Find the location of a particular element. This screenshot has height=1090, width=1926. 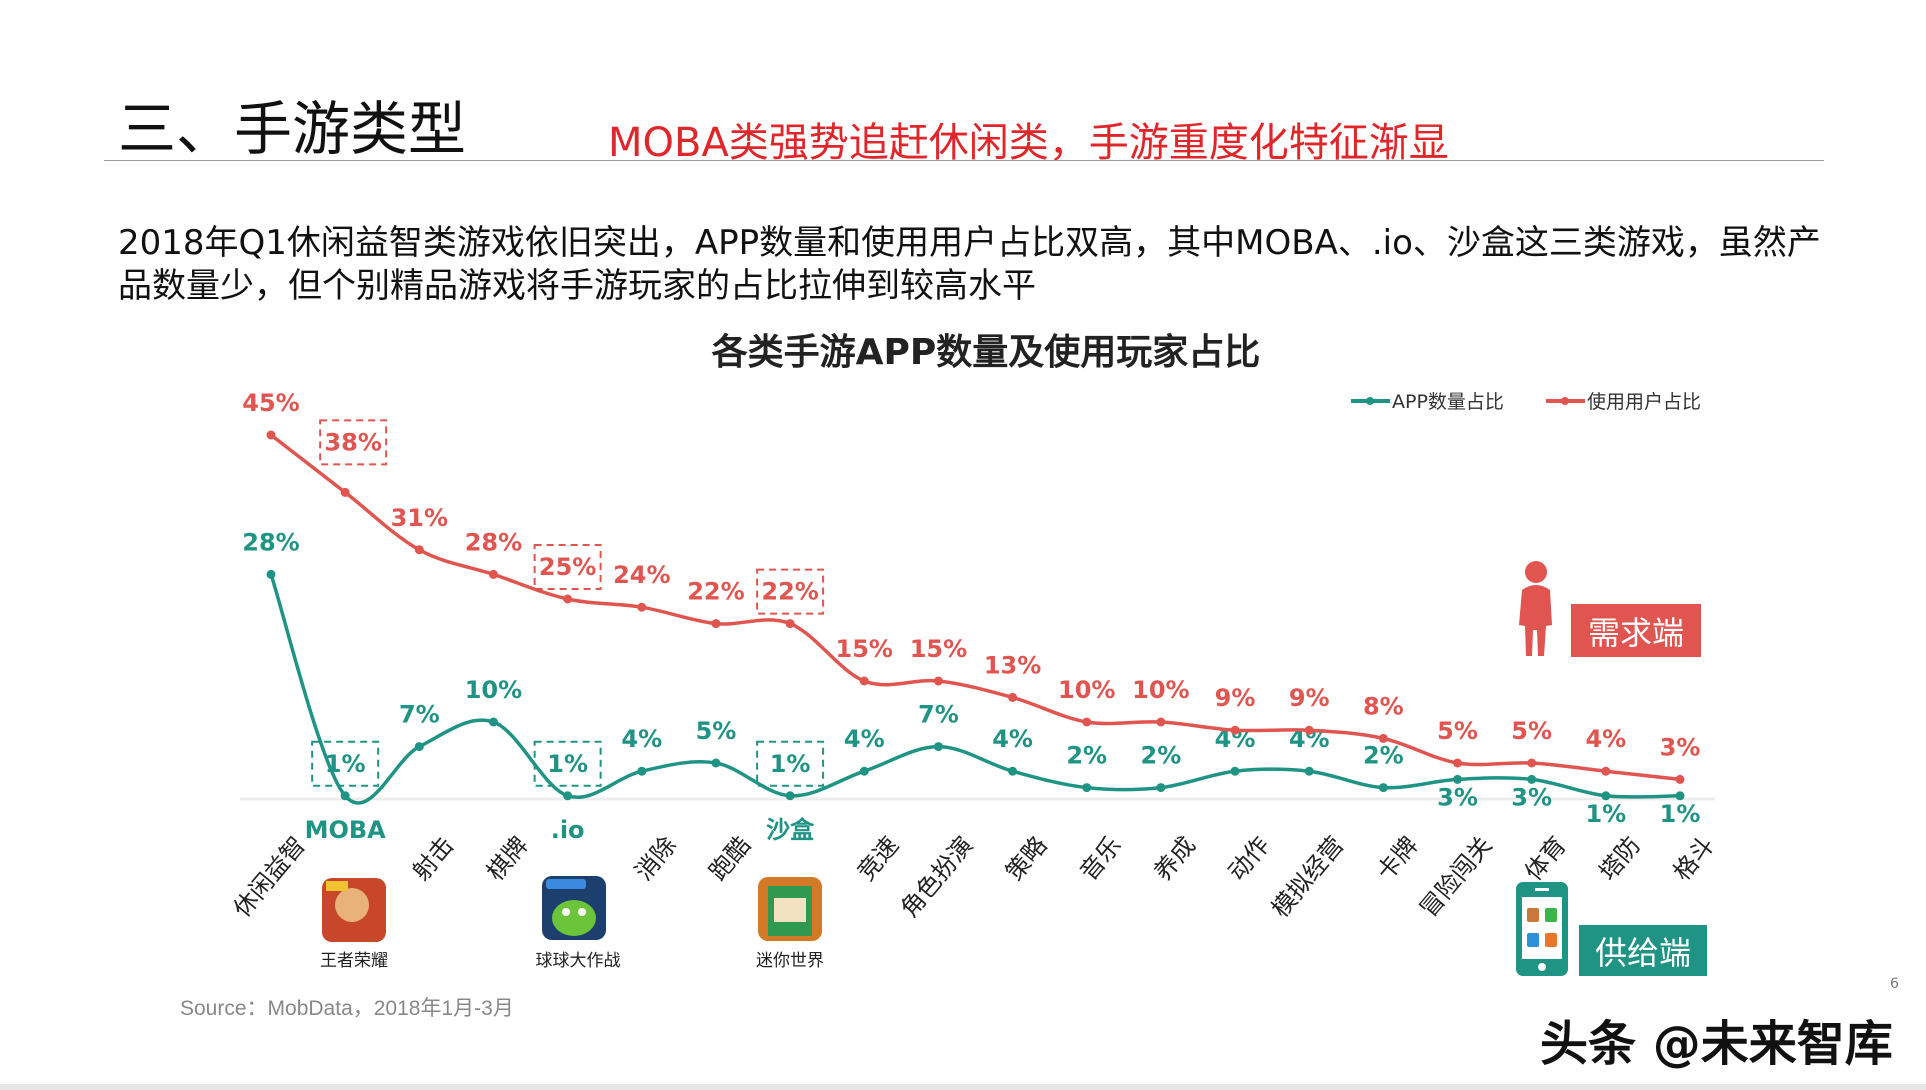

category-label: 格斗 is located at coordinates (1694, 858).